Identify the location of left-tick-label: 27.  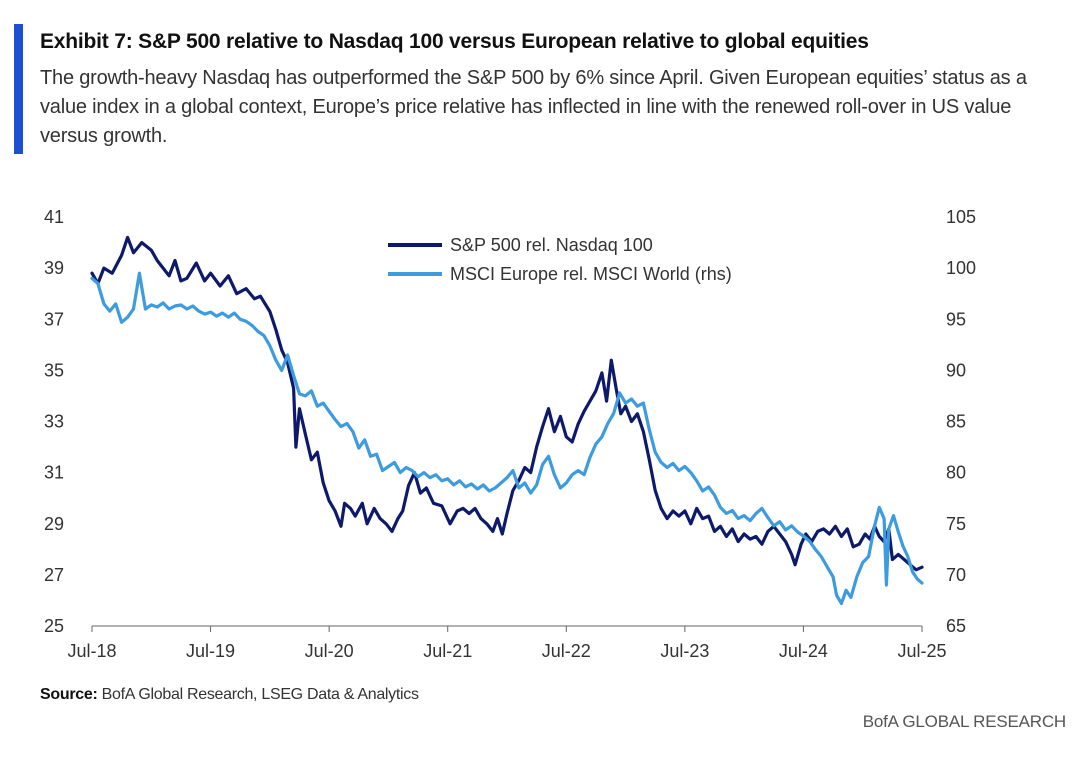
(54, 575).